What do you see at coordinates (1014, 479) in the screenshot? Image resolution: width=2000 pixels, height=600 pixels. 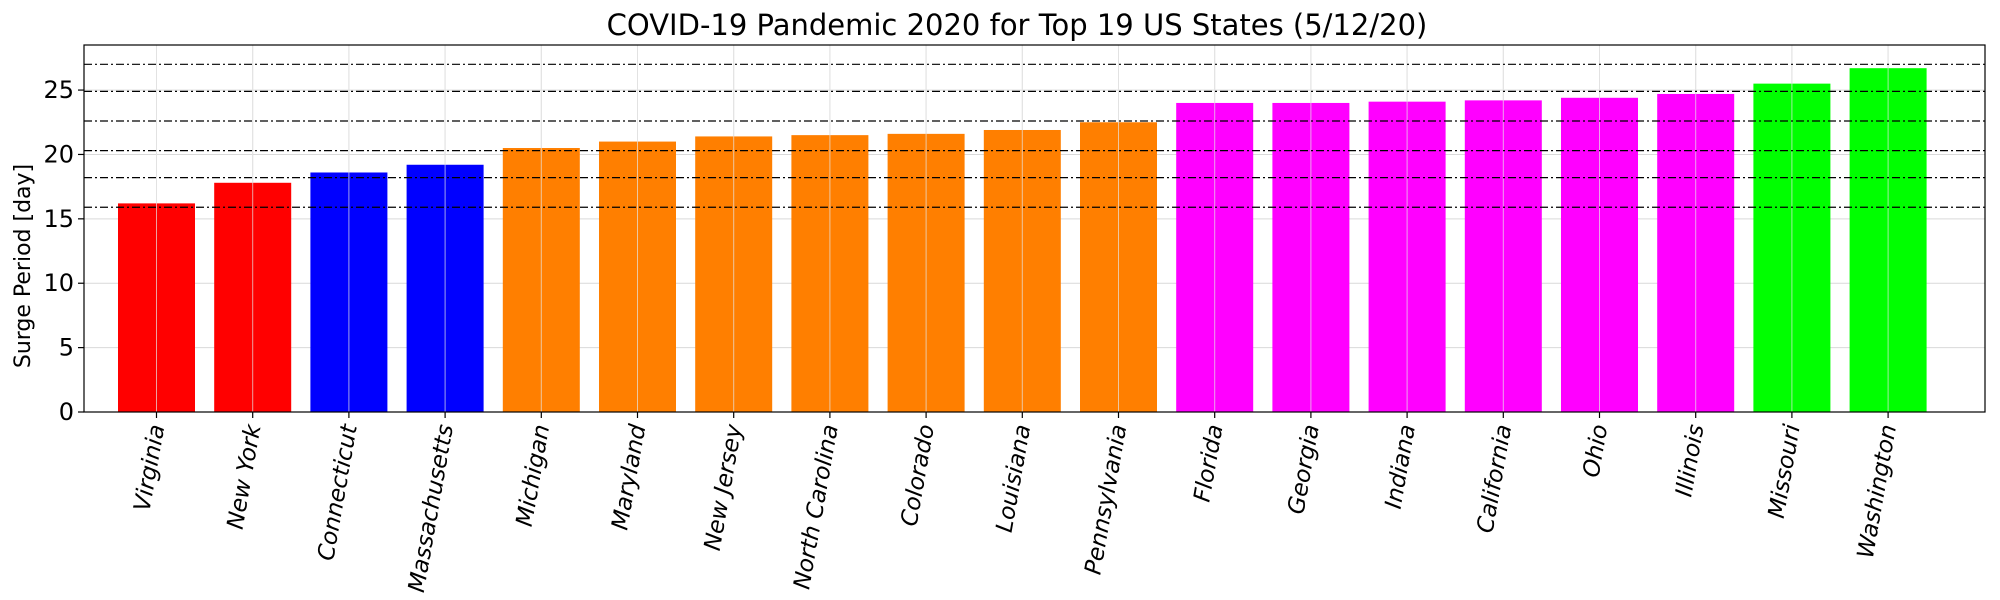 I see `x-tick-label: Louisiana` at bounding box center [1014, 479].